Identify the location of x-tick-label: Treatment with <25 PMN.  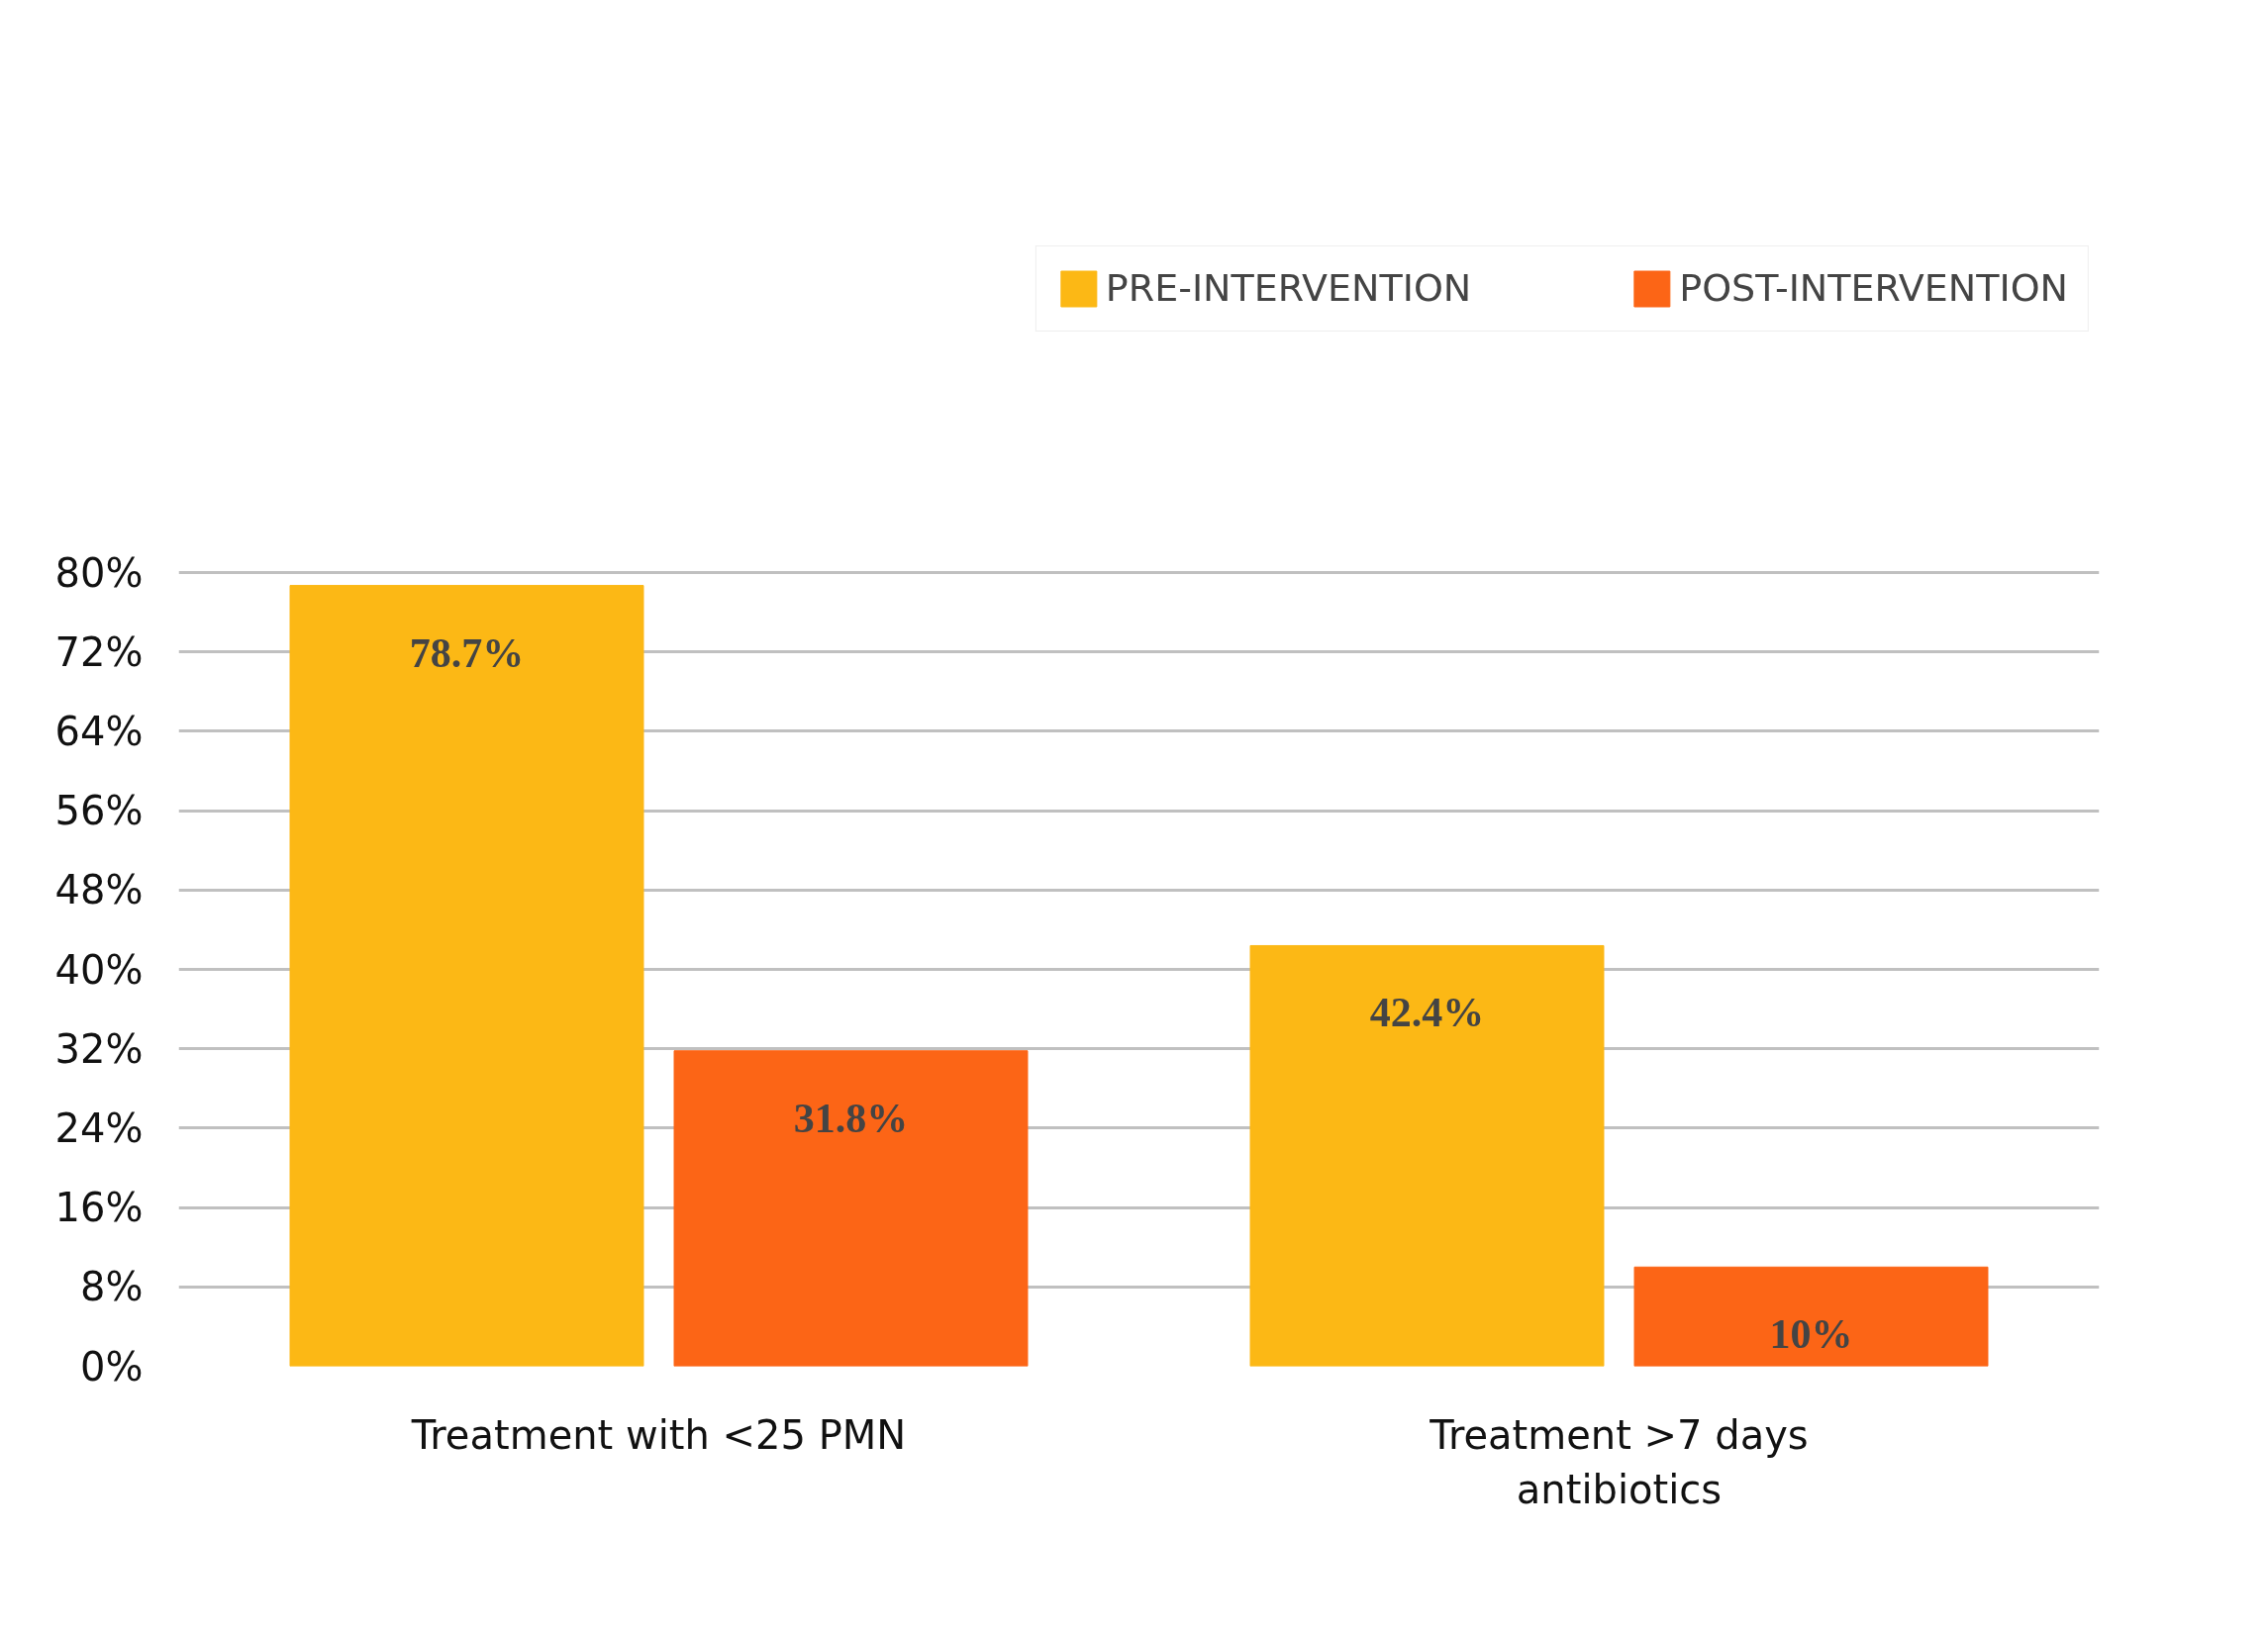
(658, 1435).